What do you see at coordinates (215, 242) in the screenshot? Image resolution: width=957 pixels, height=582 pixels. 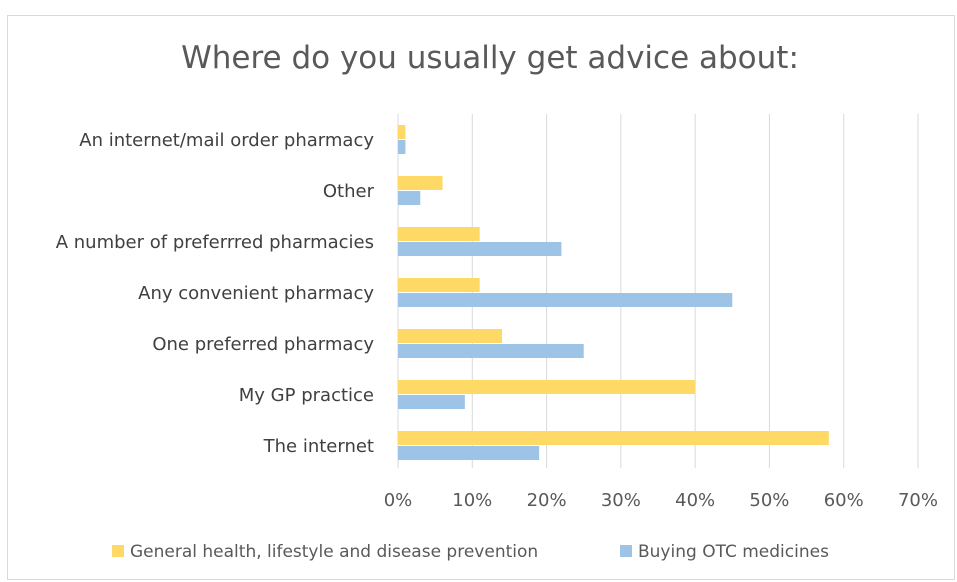 I see `category-label: A number of preferrred pharmacies` at bounding box center [215, 242].